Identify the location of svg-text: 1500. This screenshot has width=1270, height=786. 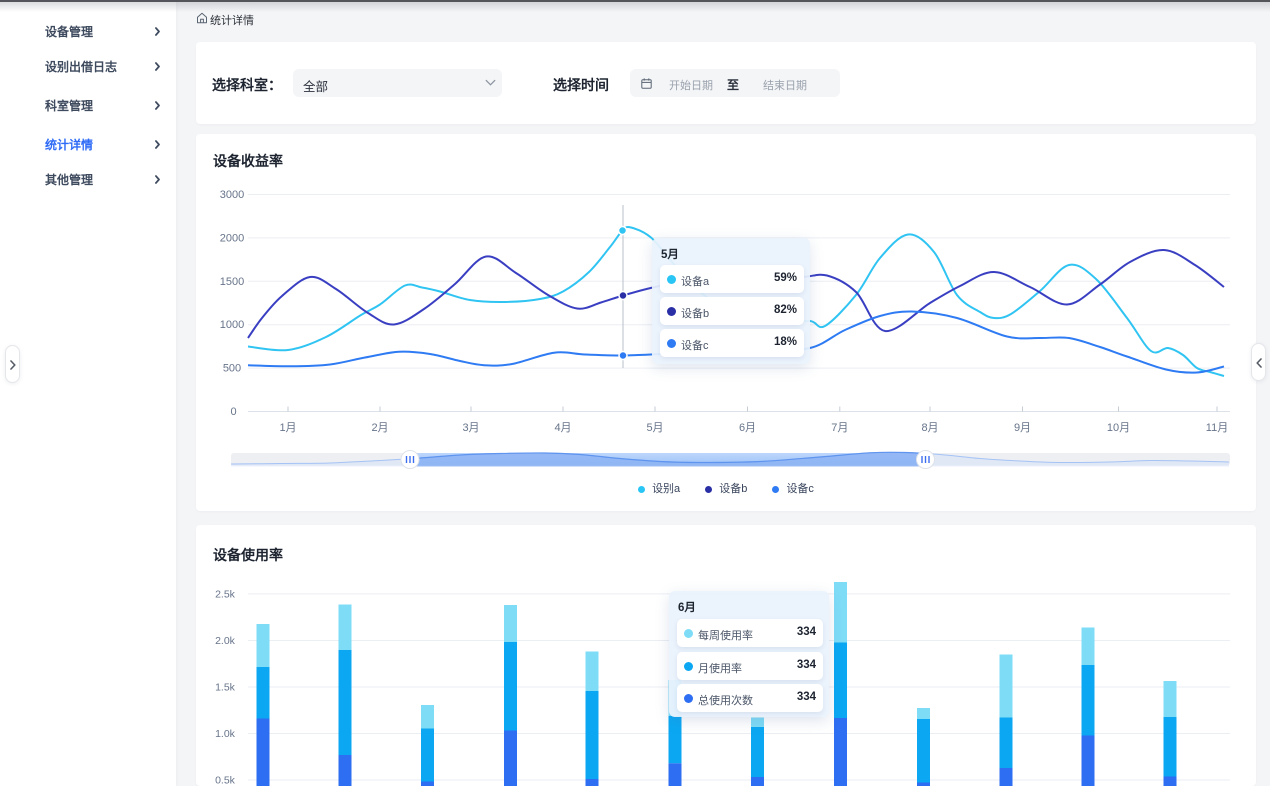
(232, 282).